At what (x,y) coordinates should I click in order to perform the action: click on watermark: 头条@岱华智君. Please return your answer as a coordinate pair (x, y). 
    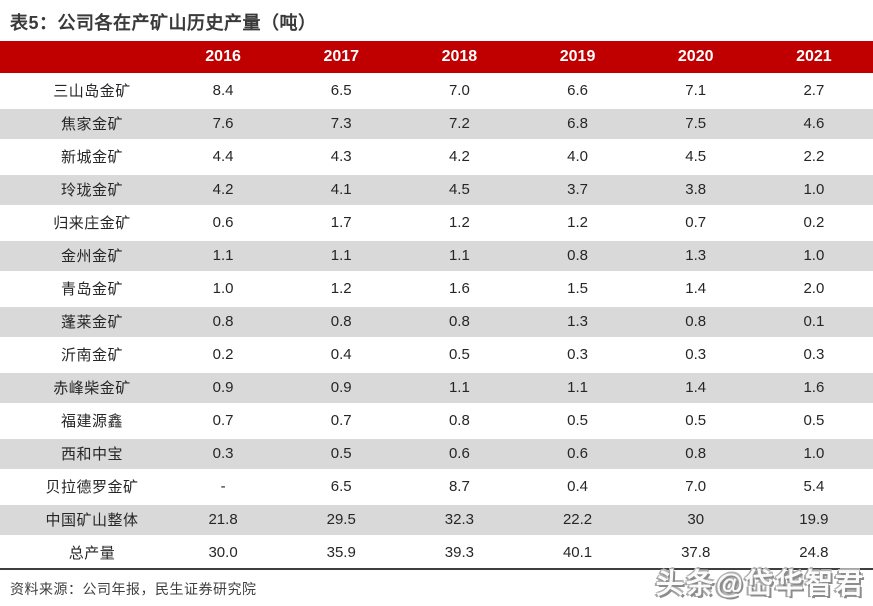
    Looking at the image, I should click on (760, 583).